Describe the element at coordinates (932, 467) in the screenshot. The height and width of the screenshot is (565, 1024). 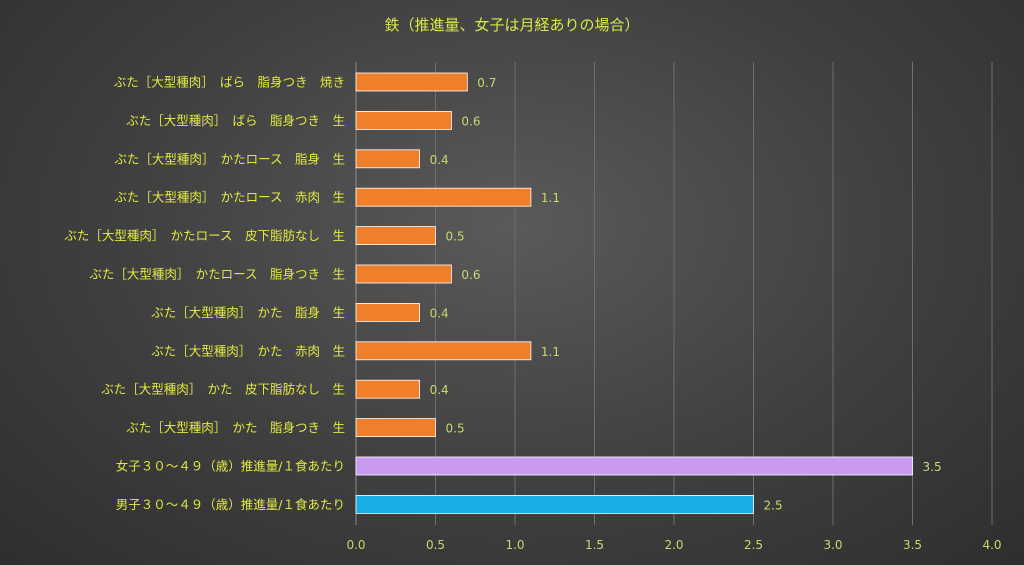
I see `data-label: 3.5` at that location.